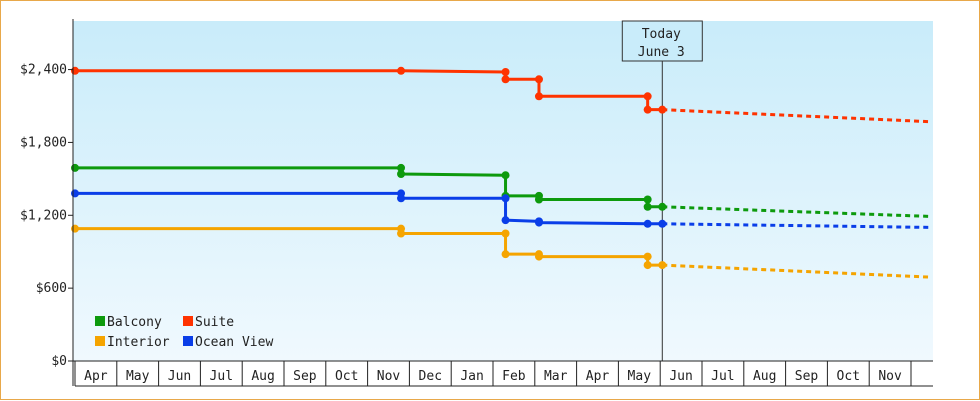  What do you see at coordinates (134, 322) in the screenshot?
I see `legend-label-balcony: Balcony` at bounding box center [134, 322].